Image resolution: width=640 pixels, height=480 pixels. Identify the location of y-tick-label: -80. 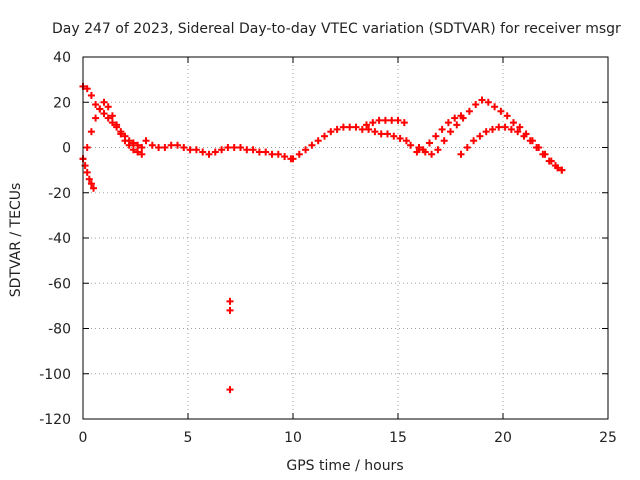
(59, 330).